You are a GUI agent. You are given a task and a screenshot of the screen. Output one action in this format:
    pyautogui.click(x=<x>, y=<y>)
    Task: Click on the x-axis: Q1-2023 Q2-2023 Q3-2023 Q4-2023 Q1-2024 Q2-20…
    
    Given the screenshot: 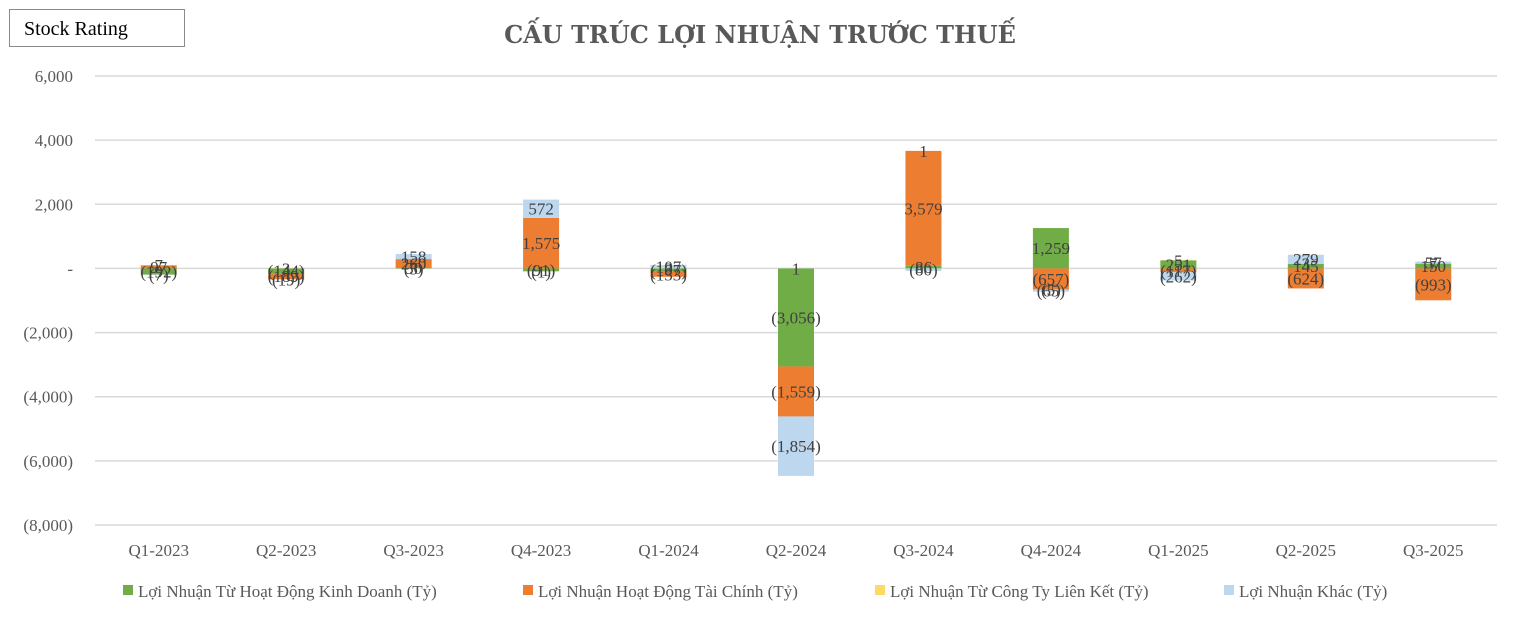 What is the action you would take?
    pyautogui.click(x=796, y=550)
    